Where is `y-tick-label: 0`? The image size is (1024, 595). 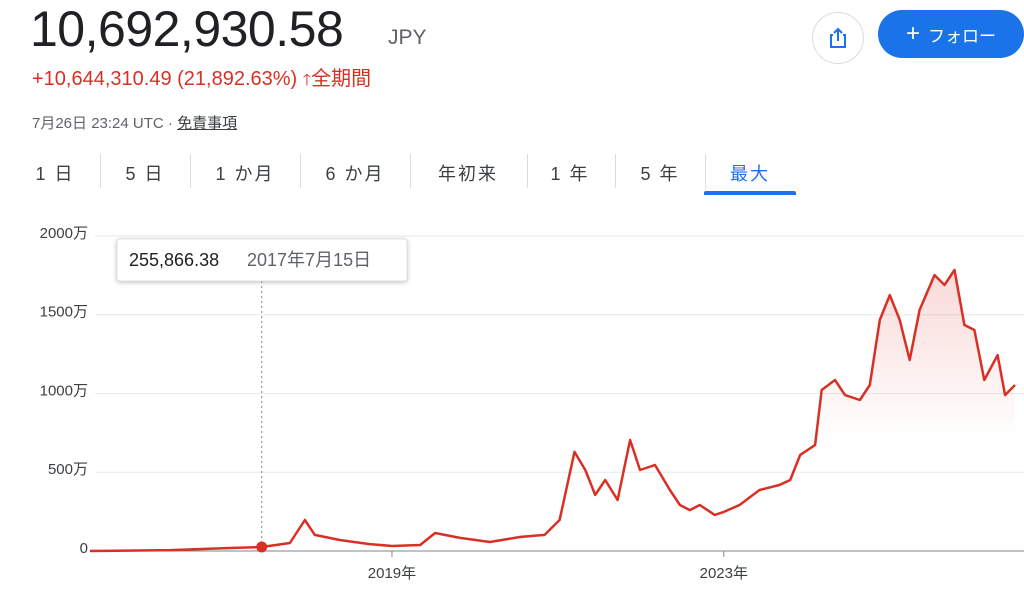
y-tick-label: 0 is located at coordinates (84, 548).